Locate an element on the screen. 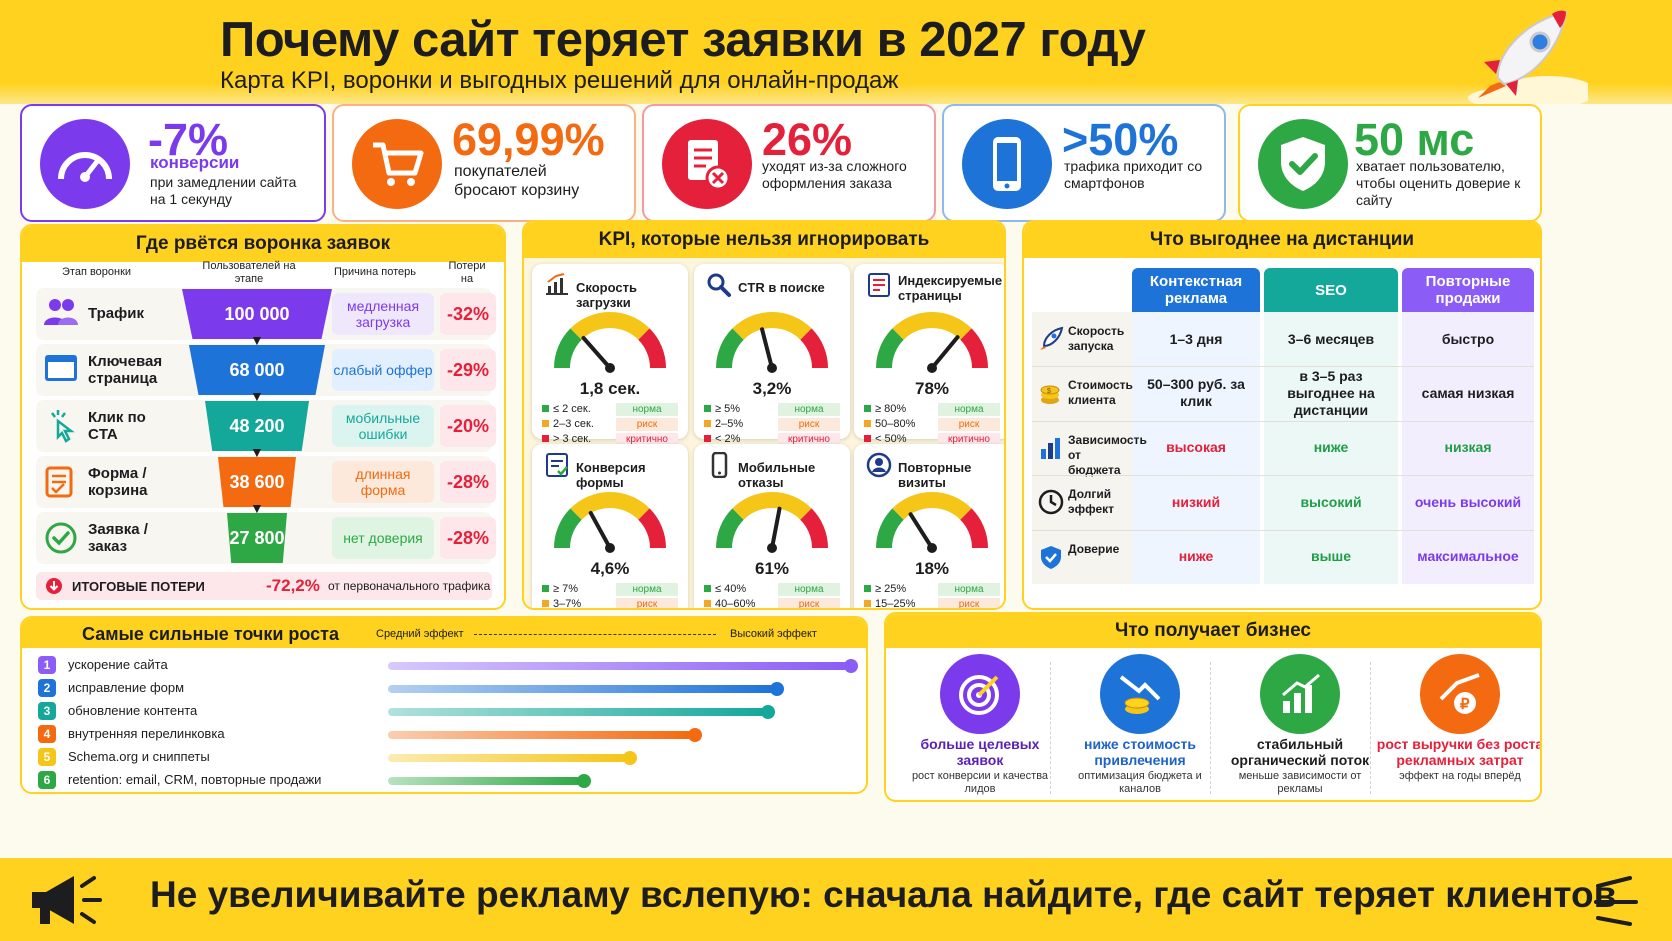 Image resolution: width=1672 pixels, height=941 pixels. total-loss-label: ИТОГОВЫЕ ПОТЕРИ is located at coordinates (138, 586).